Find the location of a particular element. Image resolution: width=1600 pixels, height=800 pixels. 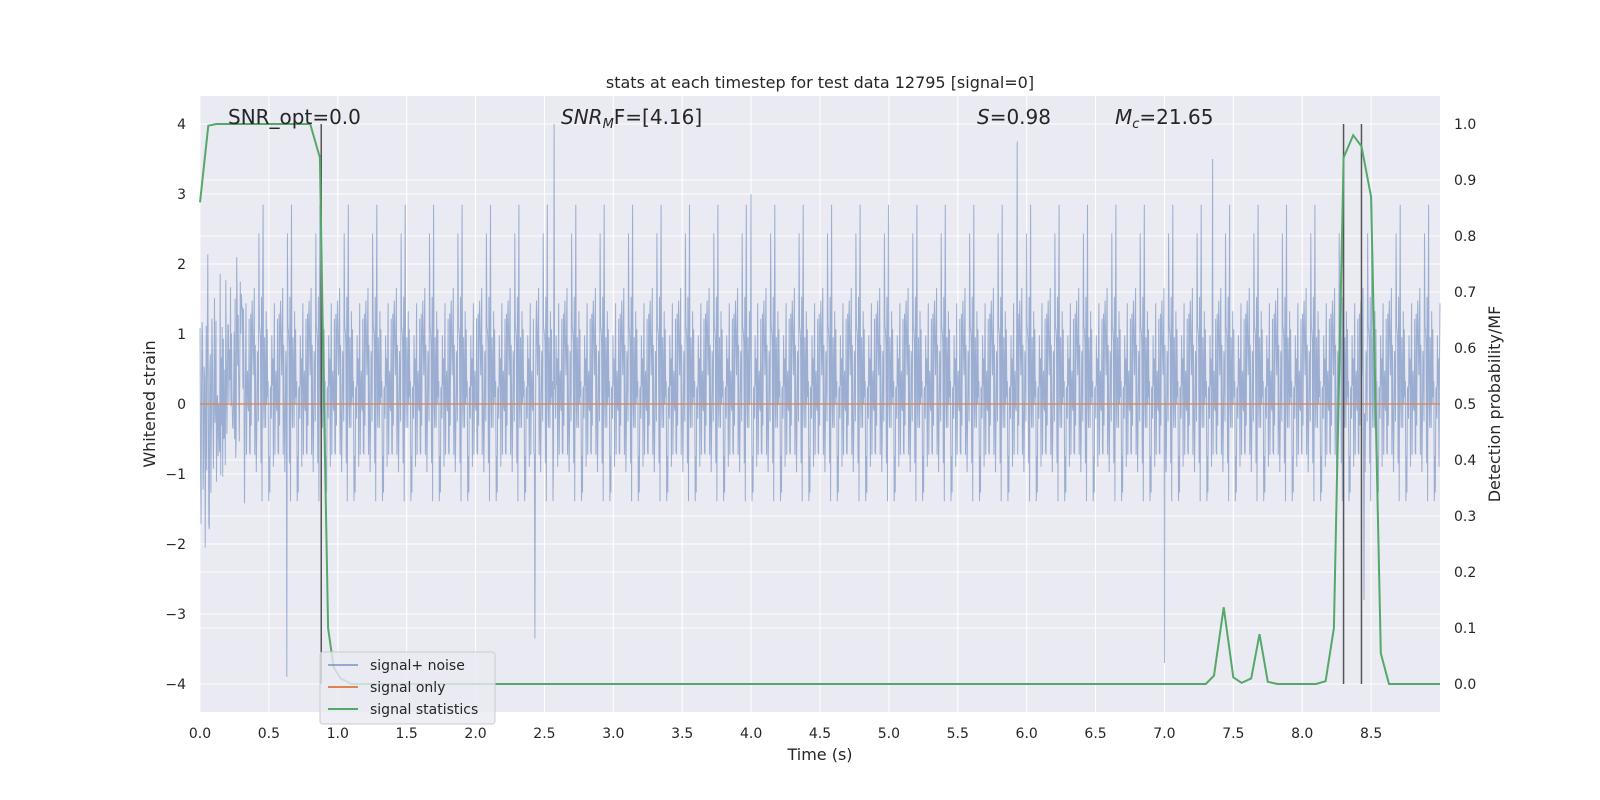

x-tick-label: 5.5 is located at coordinates (958, 734).